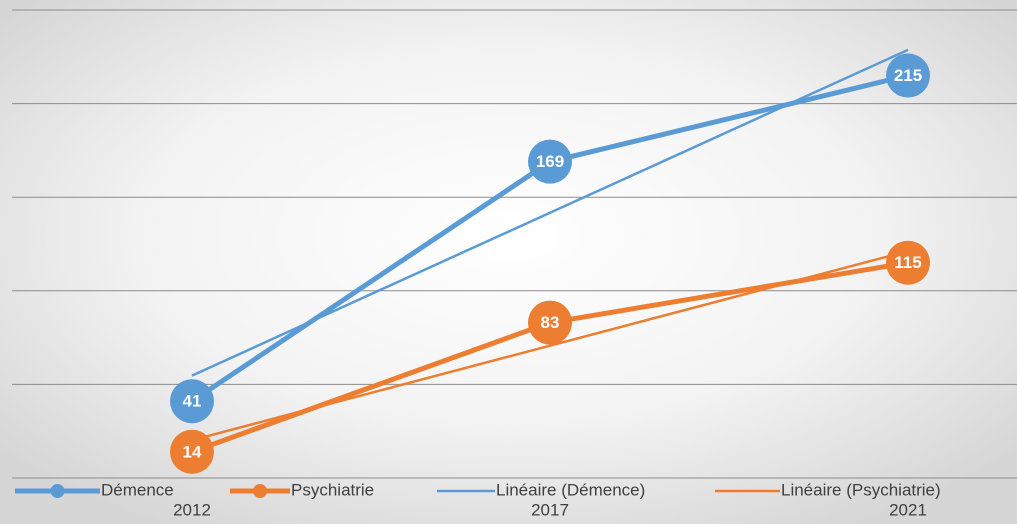 The width and height of the screenshot is (1017, 524). I want to click on data-label: 83, so click(550, 322).